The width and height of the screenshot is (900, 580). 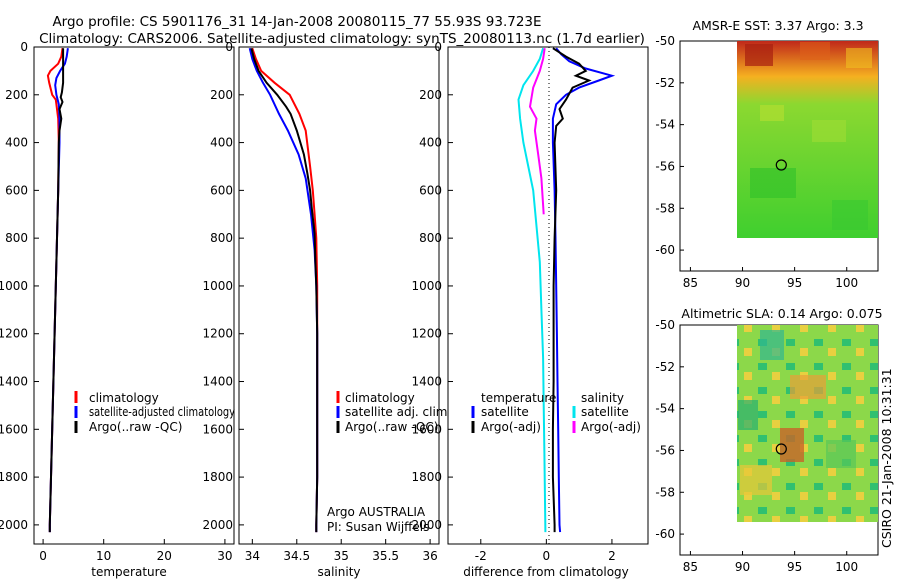 What do you see at coordinates (164, 556) in the screenshot?
I see `temperature-xtick-label: 20` at bounding box center [164, 556].